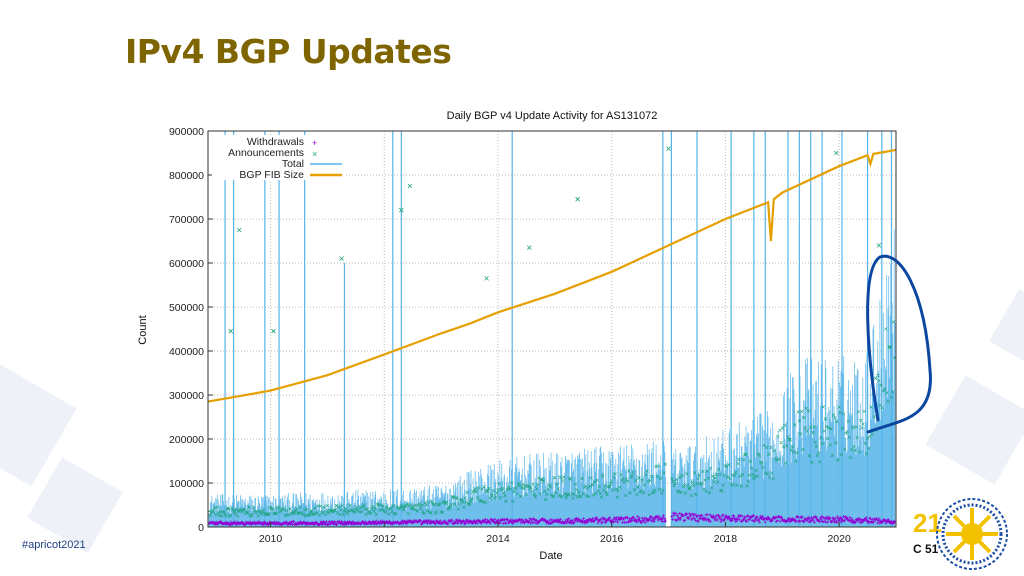 The image size is (1024, 576). What do you see at coordinates (186, 132) in the screenshot?
I see `y-tick-label: 900000` at bounding box center [186, 132].